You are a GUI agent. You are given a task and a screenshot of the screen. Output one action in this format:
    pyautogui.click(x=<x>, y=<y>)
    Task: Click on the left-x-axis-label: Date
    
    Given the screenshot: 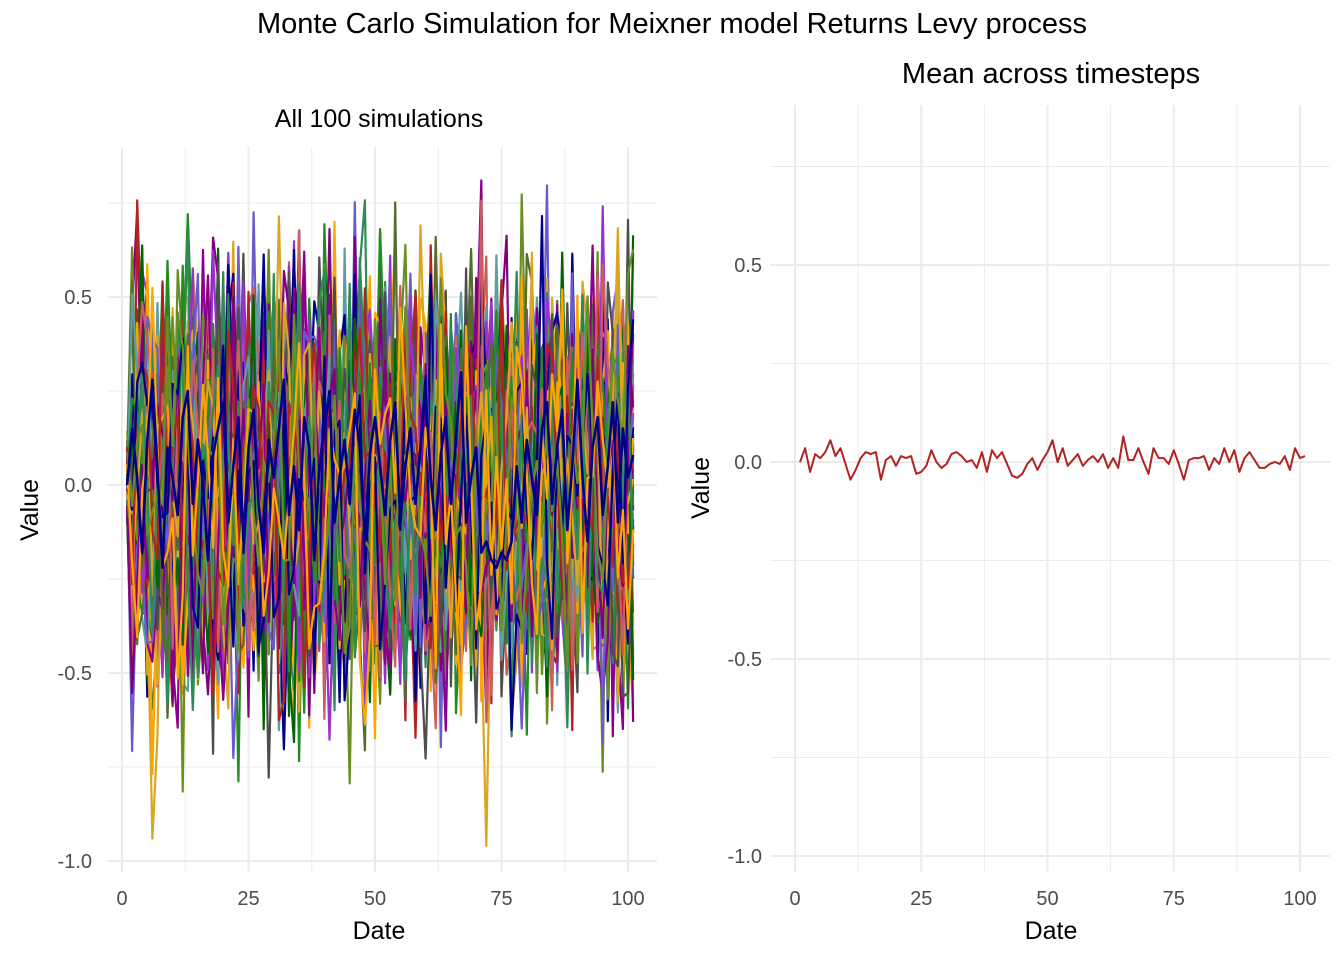 What is the action you would take?
    pyautogui.click(x=379, y=931)
    